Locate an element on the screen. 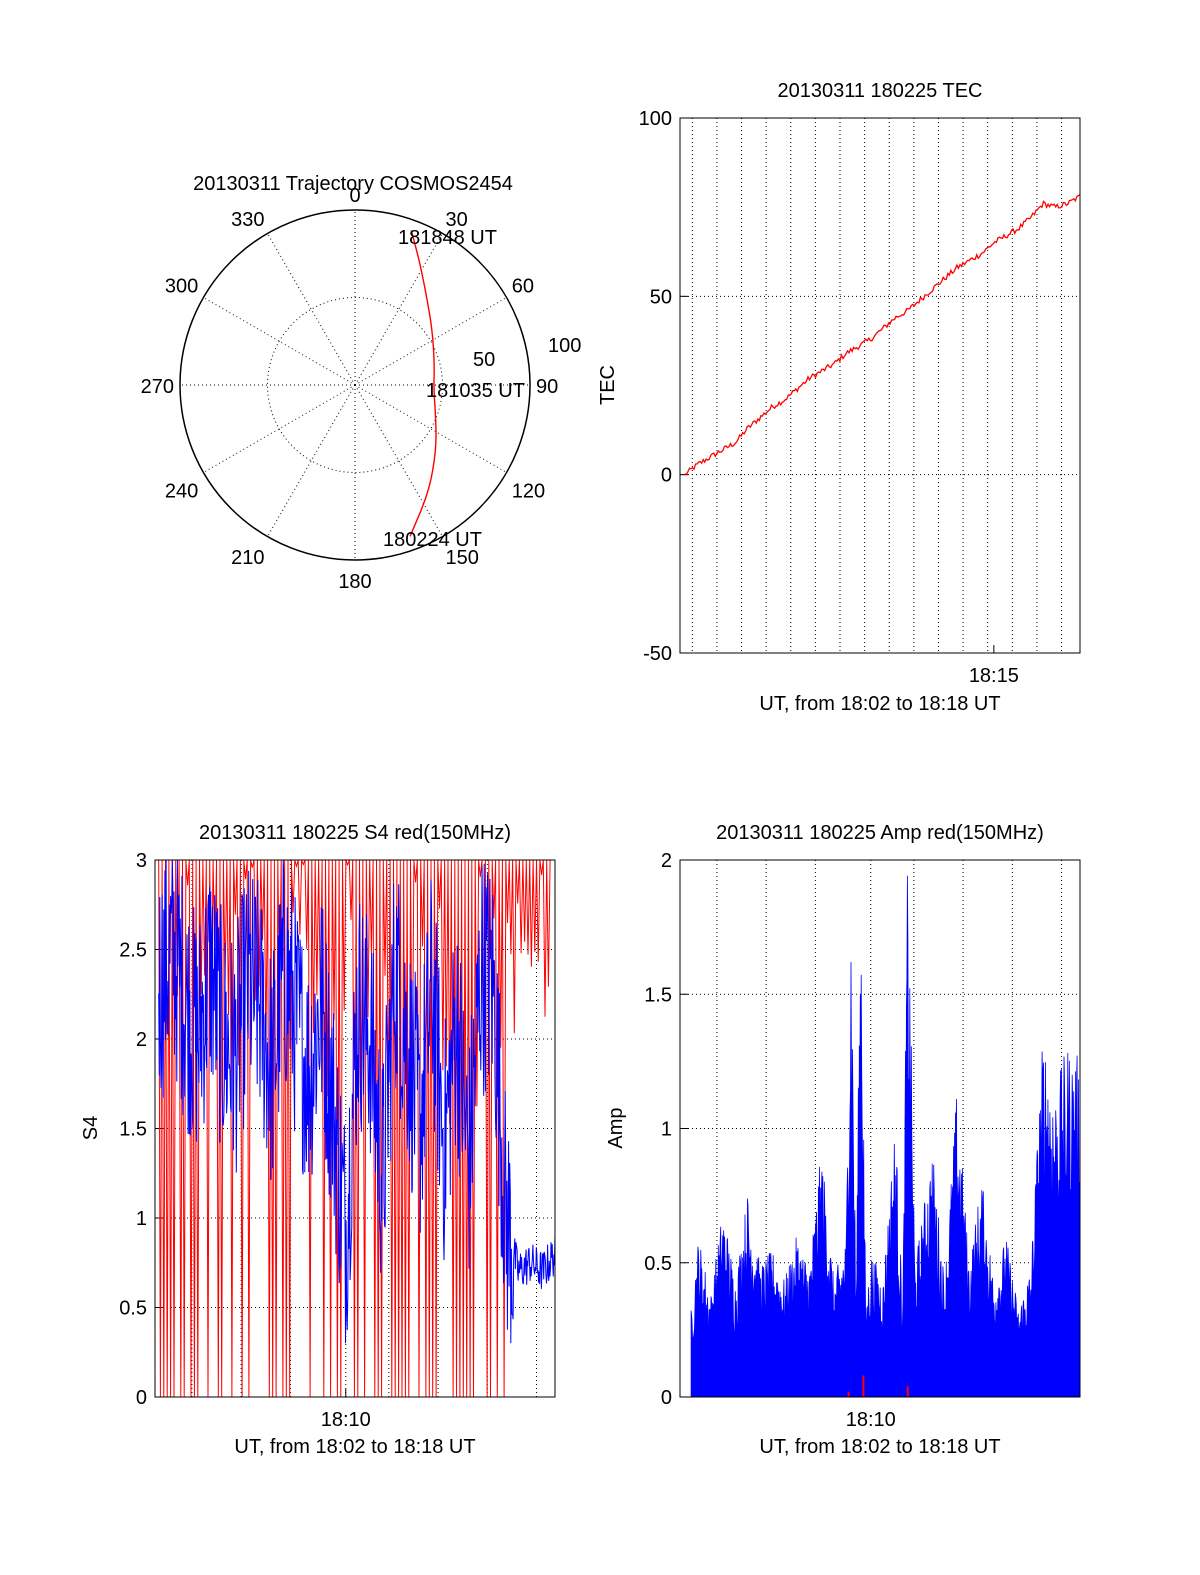 The width and height of the screenshot is (1200, 1575). polar-azimuth-label: 150 is located at coordinates (462, 558).